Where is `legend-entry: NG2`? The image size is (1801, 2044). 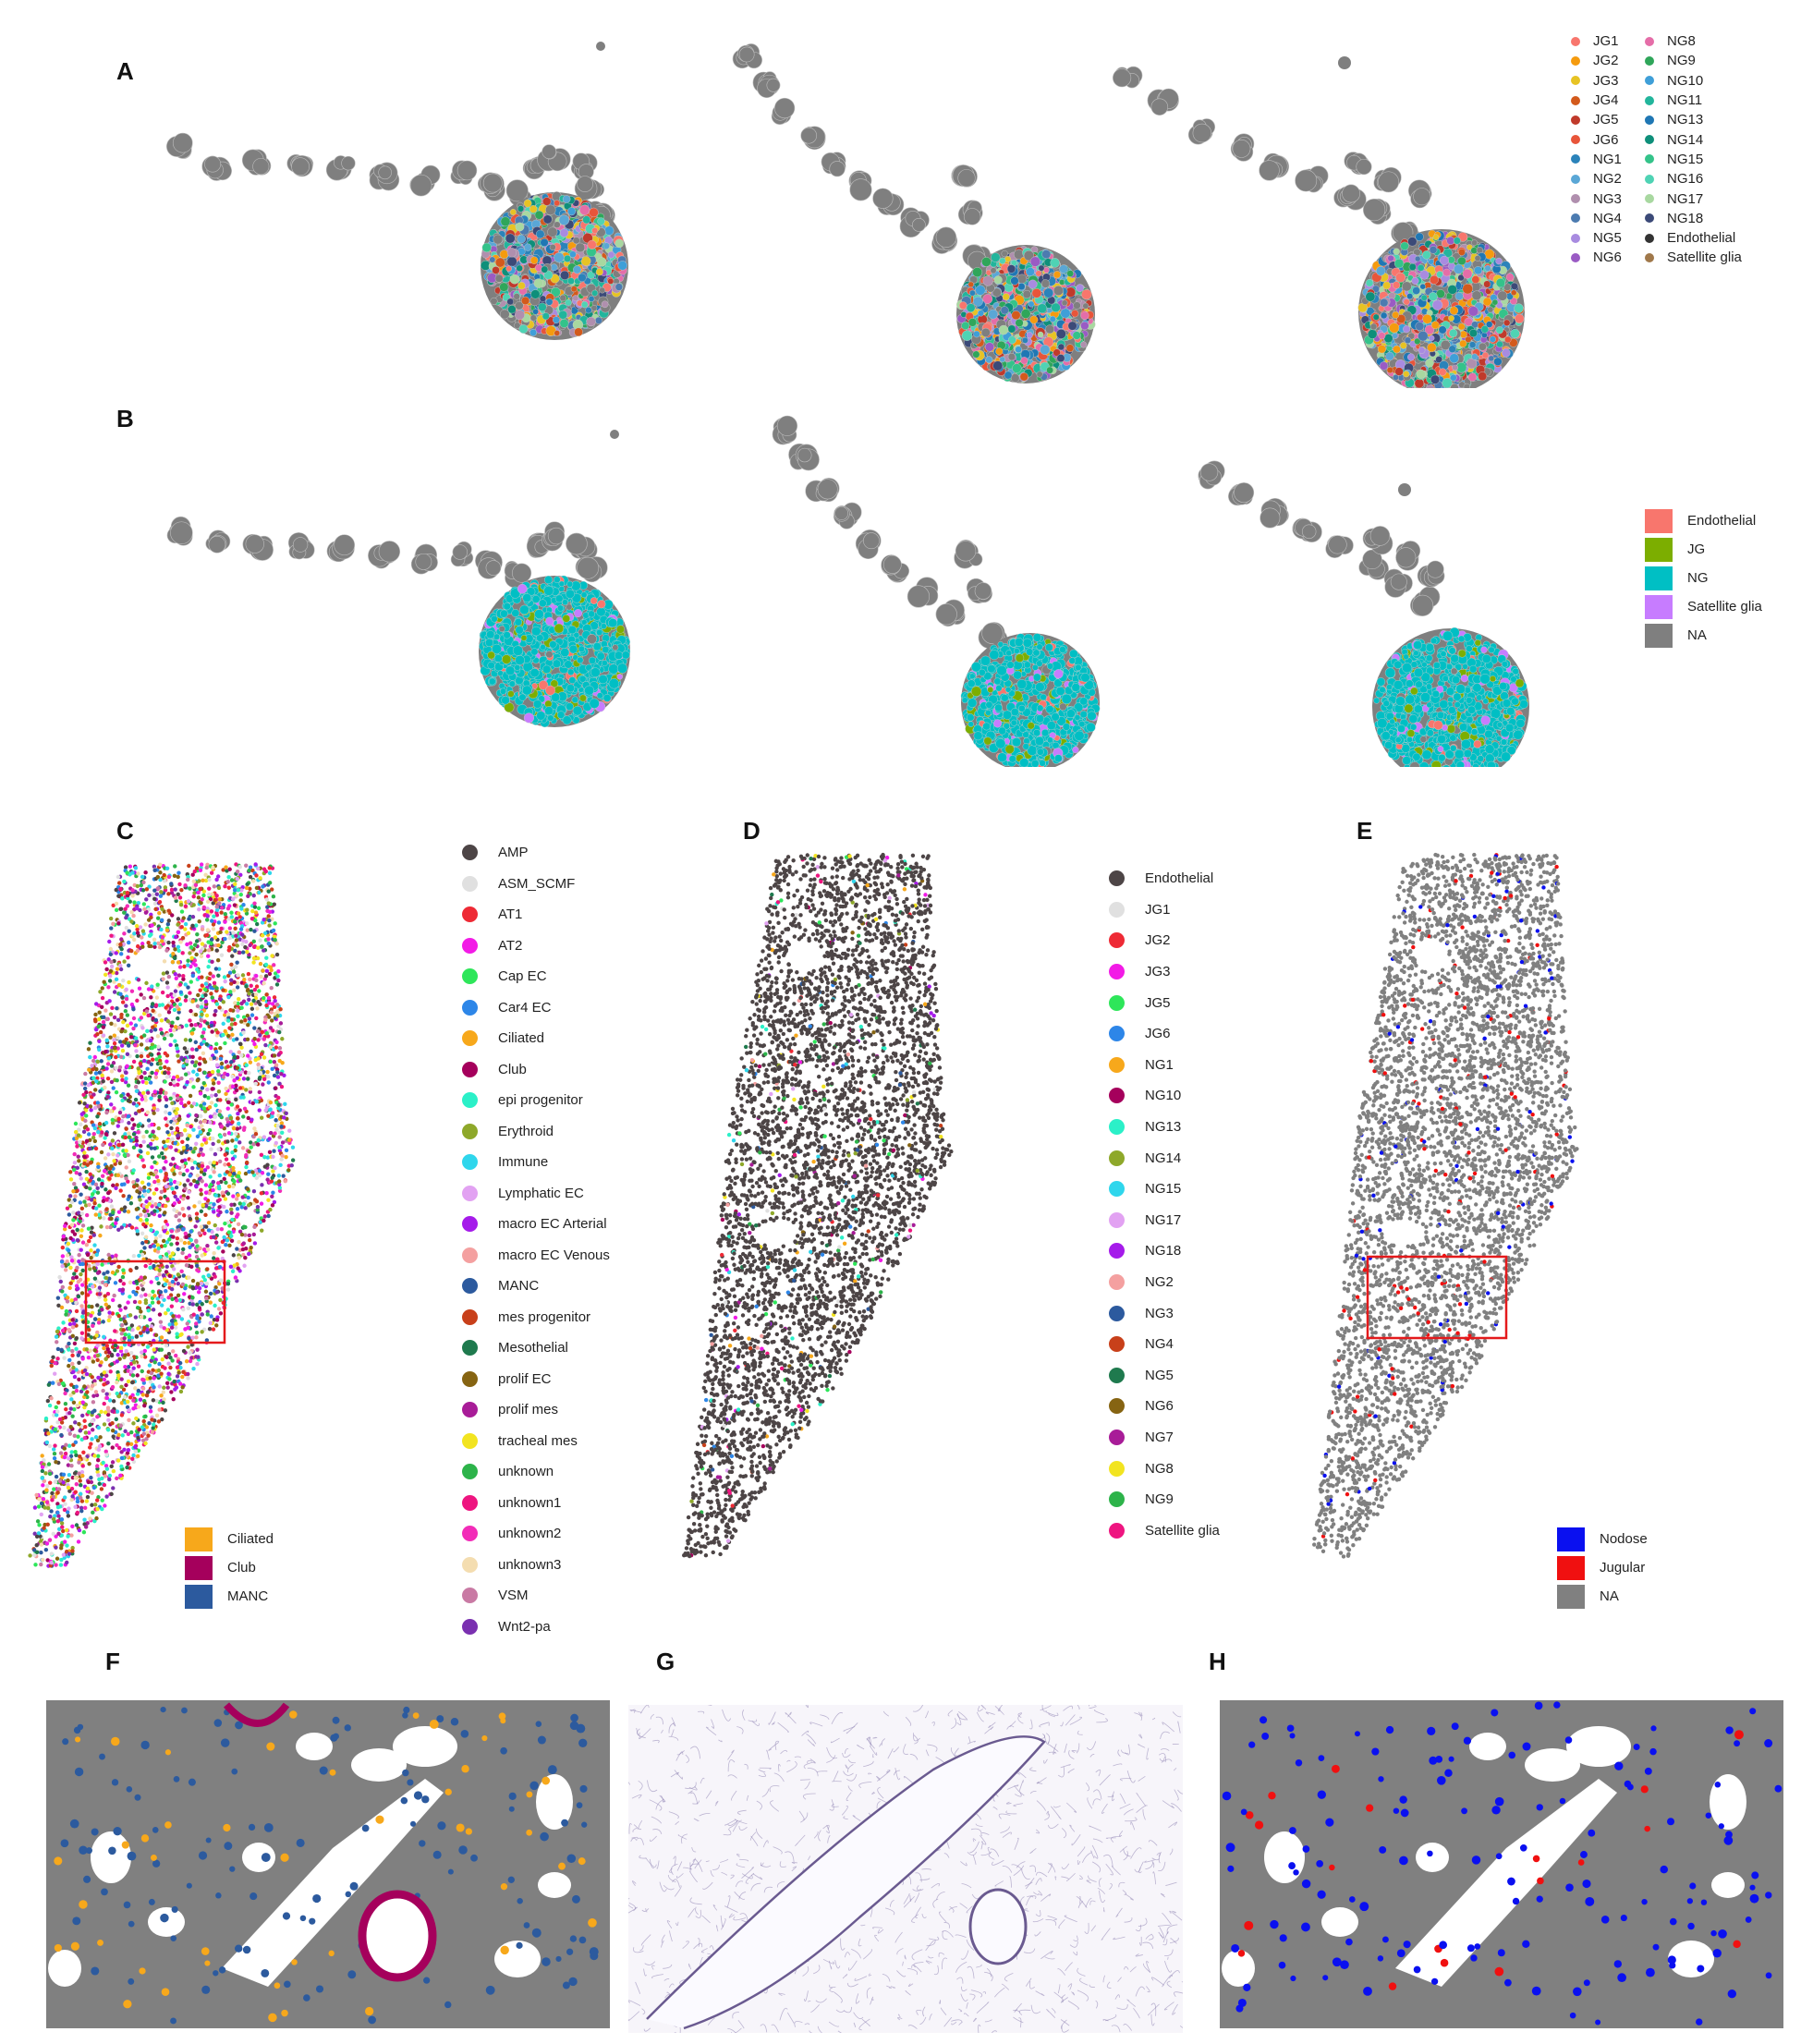 legend-entry: NG2 is located at coordinates (1596, 179).